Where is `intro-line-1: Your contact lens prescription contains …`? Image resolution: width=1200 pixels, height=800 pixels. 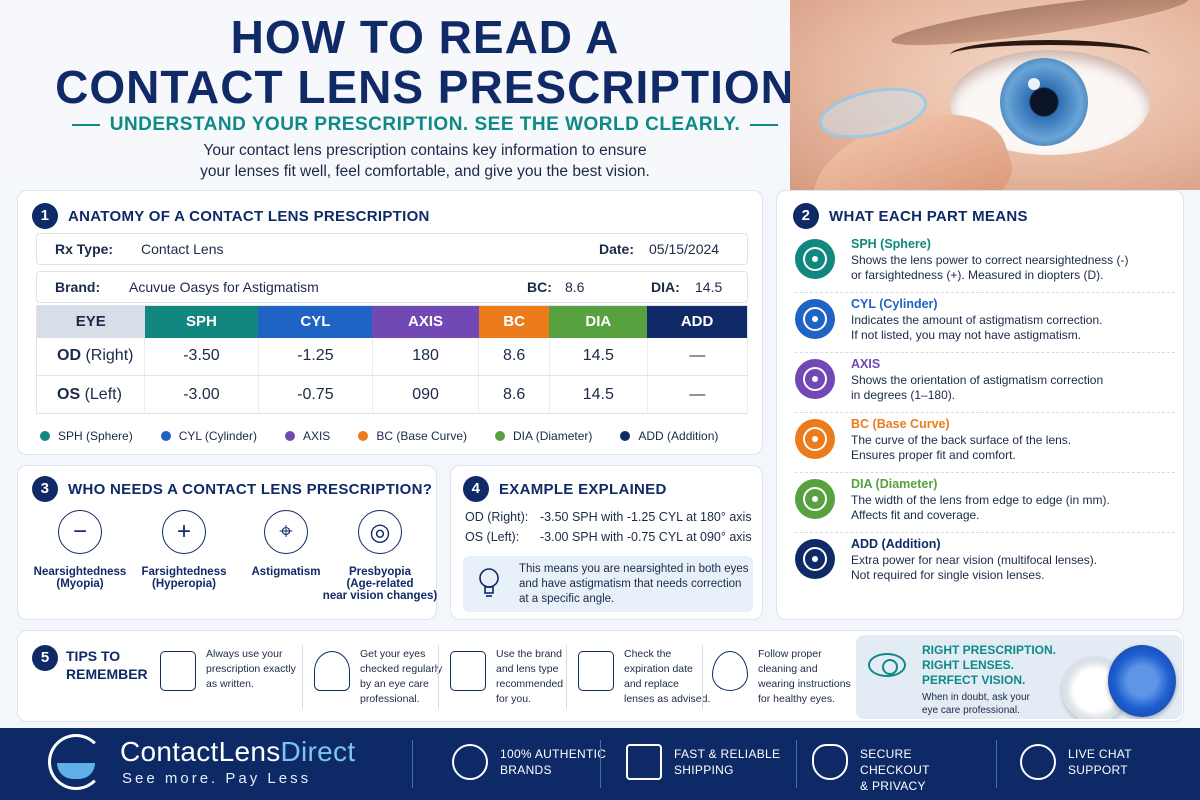 intro-line-1: Your contact lens prescription contains … is located at coordinates (425, 150).